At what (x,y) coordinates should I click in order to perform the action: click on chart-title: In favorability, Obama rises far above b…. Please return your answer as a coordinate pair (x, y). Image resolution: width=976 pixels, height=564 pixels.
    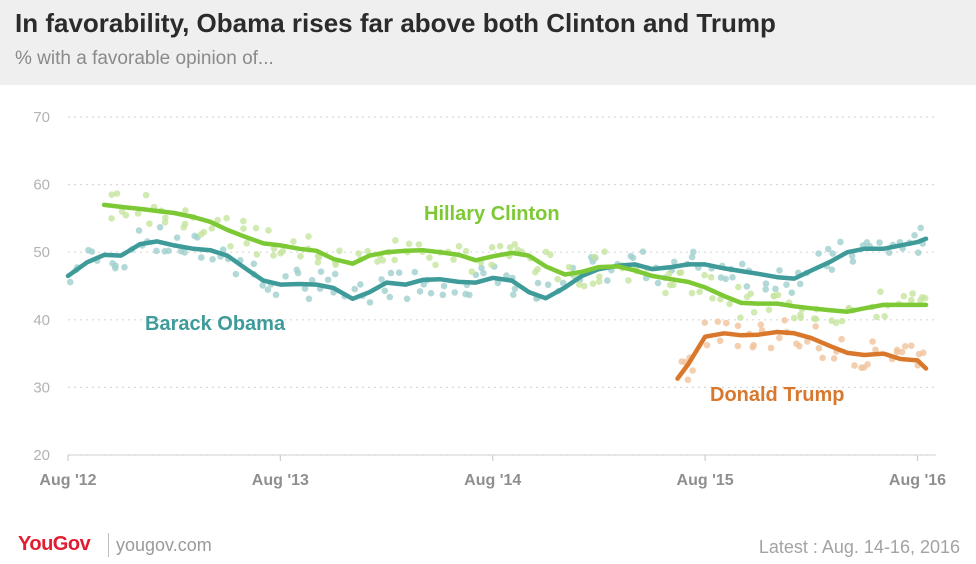
    Looking at the image, I should click on (395, 23).